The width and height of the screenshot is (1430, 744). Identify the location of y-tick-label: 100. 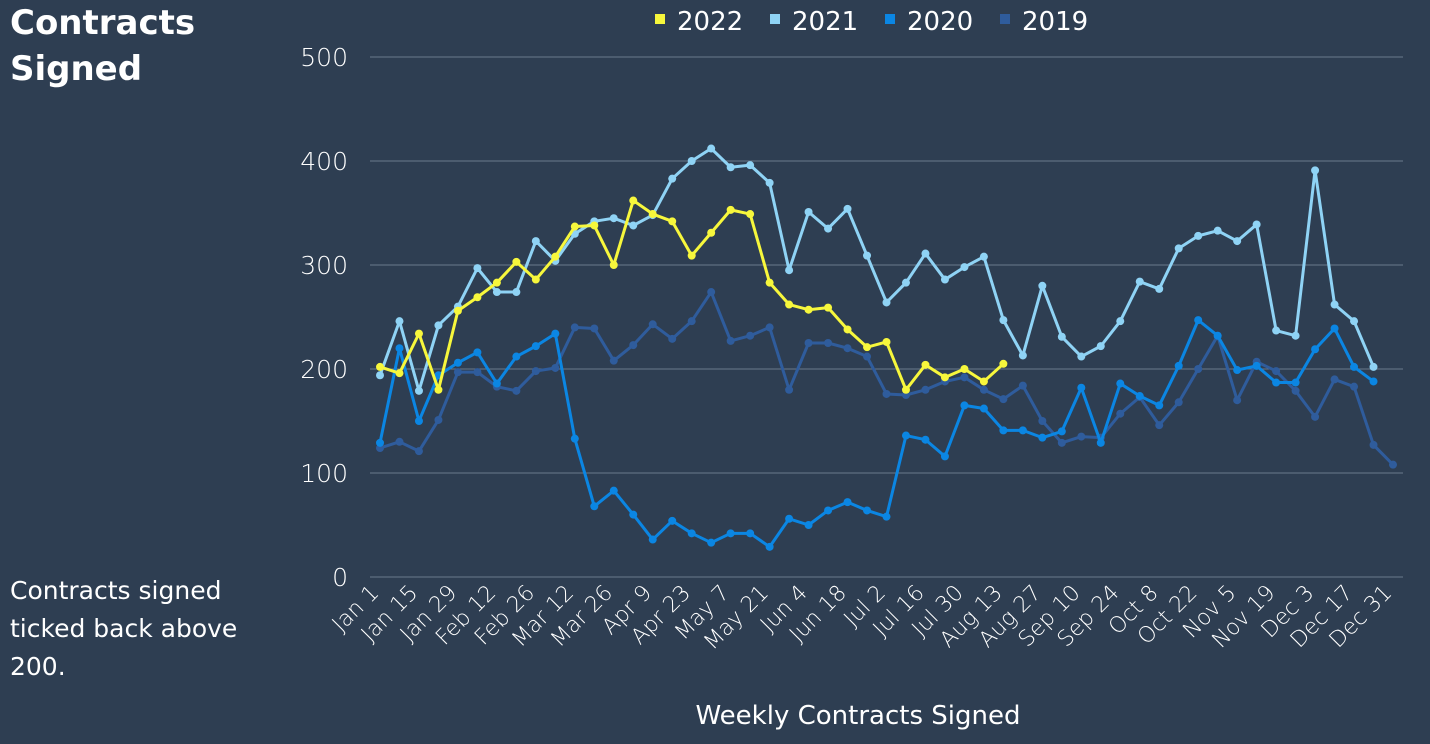
(324, 473).